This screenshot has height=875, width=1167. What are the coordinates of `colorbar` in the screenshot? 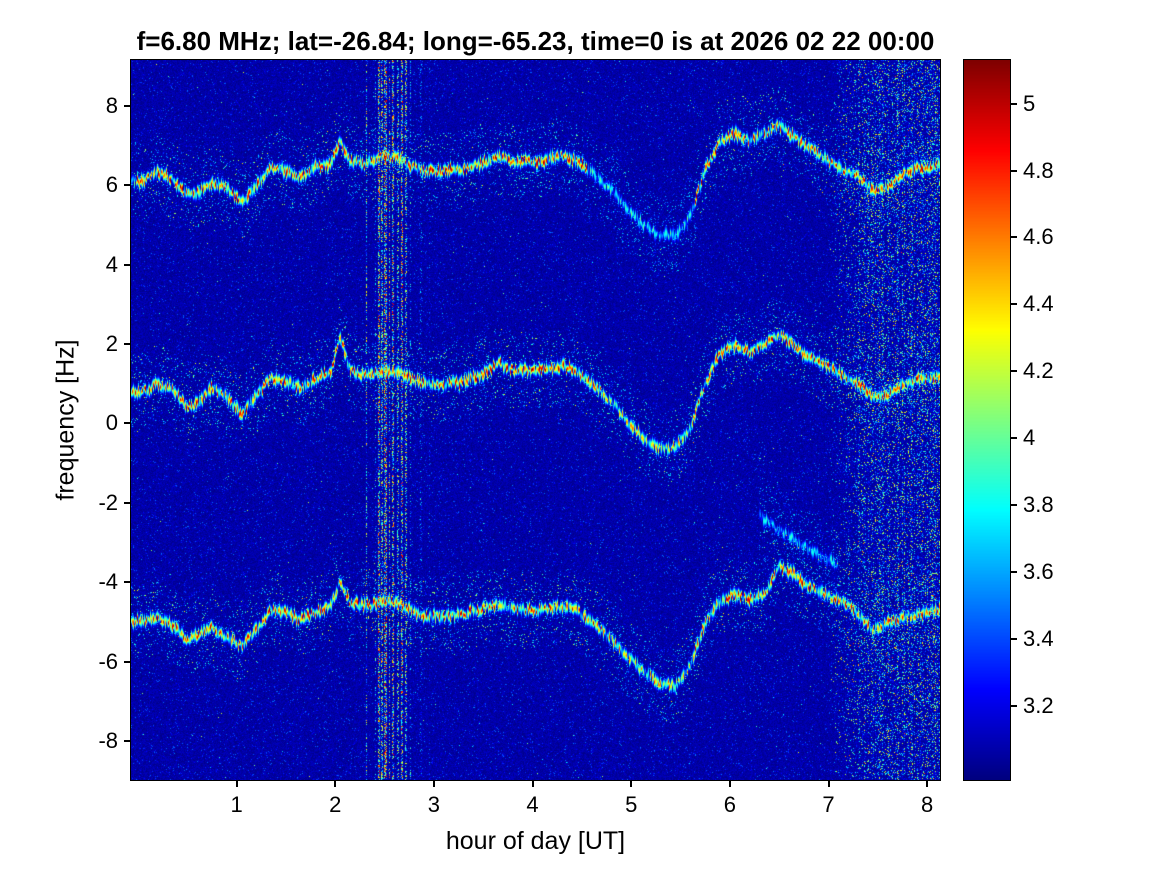 It's located at (987, 420).